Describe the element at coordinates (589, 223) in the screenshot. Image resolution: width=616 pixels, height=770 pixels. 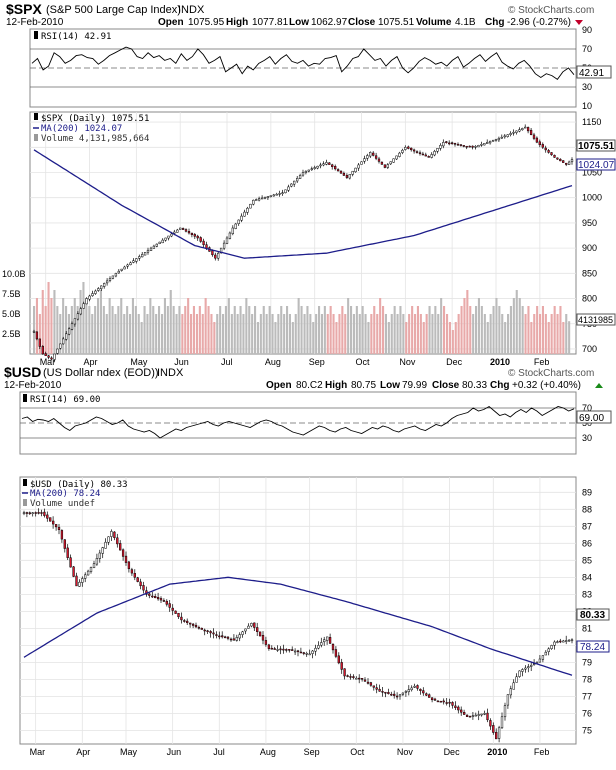
I see `price-tick-label: 950` at that location.